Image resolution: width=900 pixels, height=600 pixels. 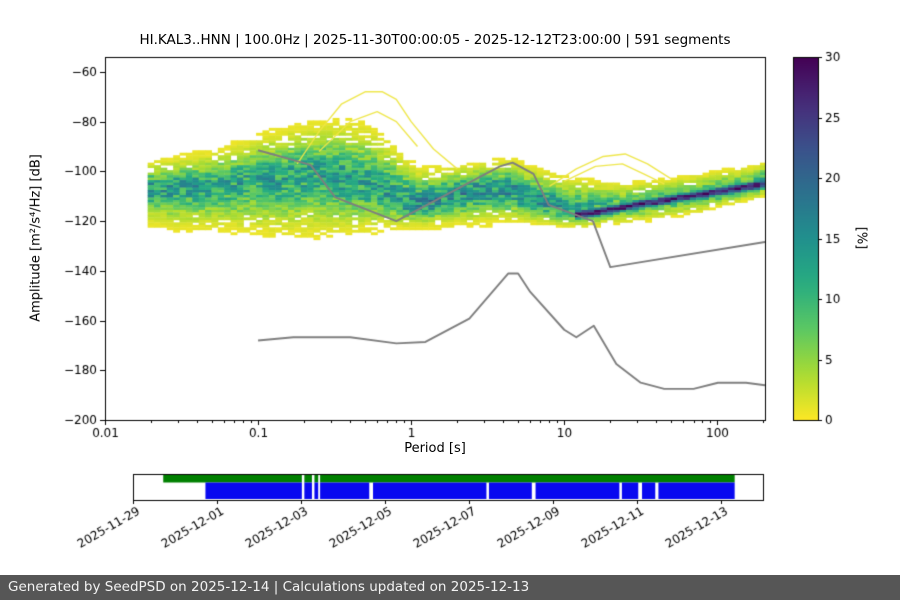 I want to click on colorbar-label: [%], so click(x=861, y=238).